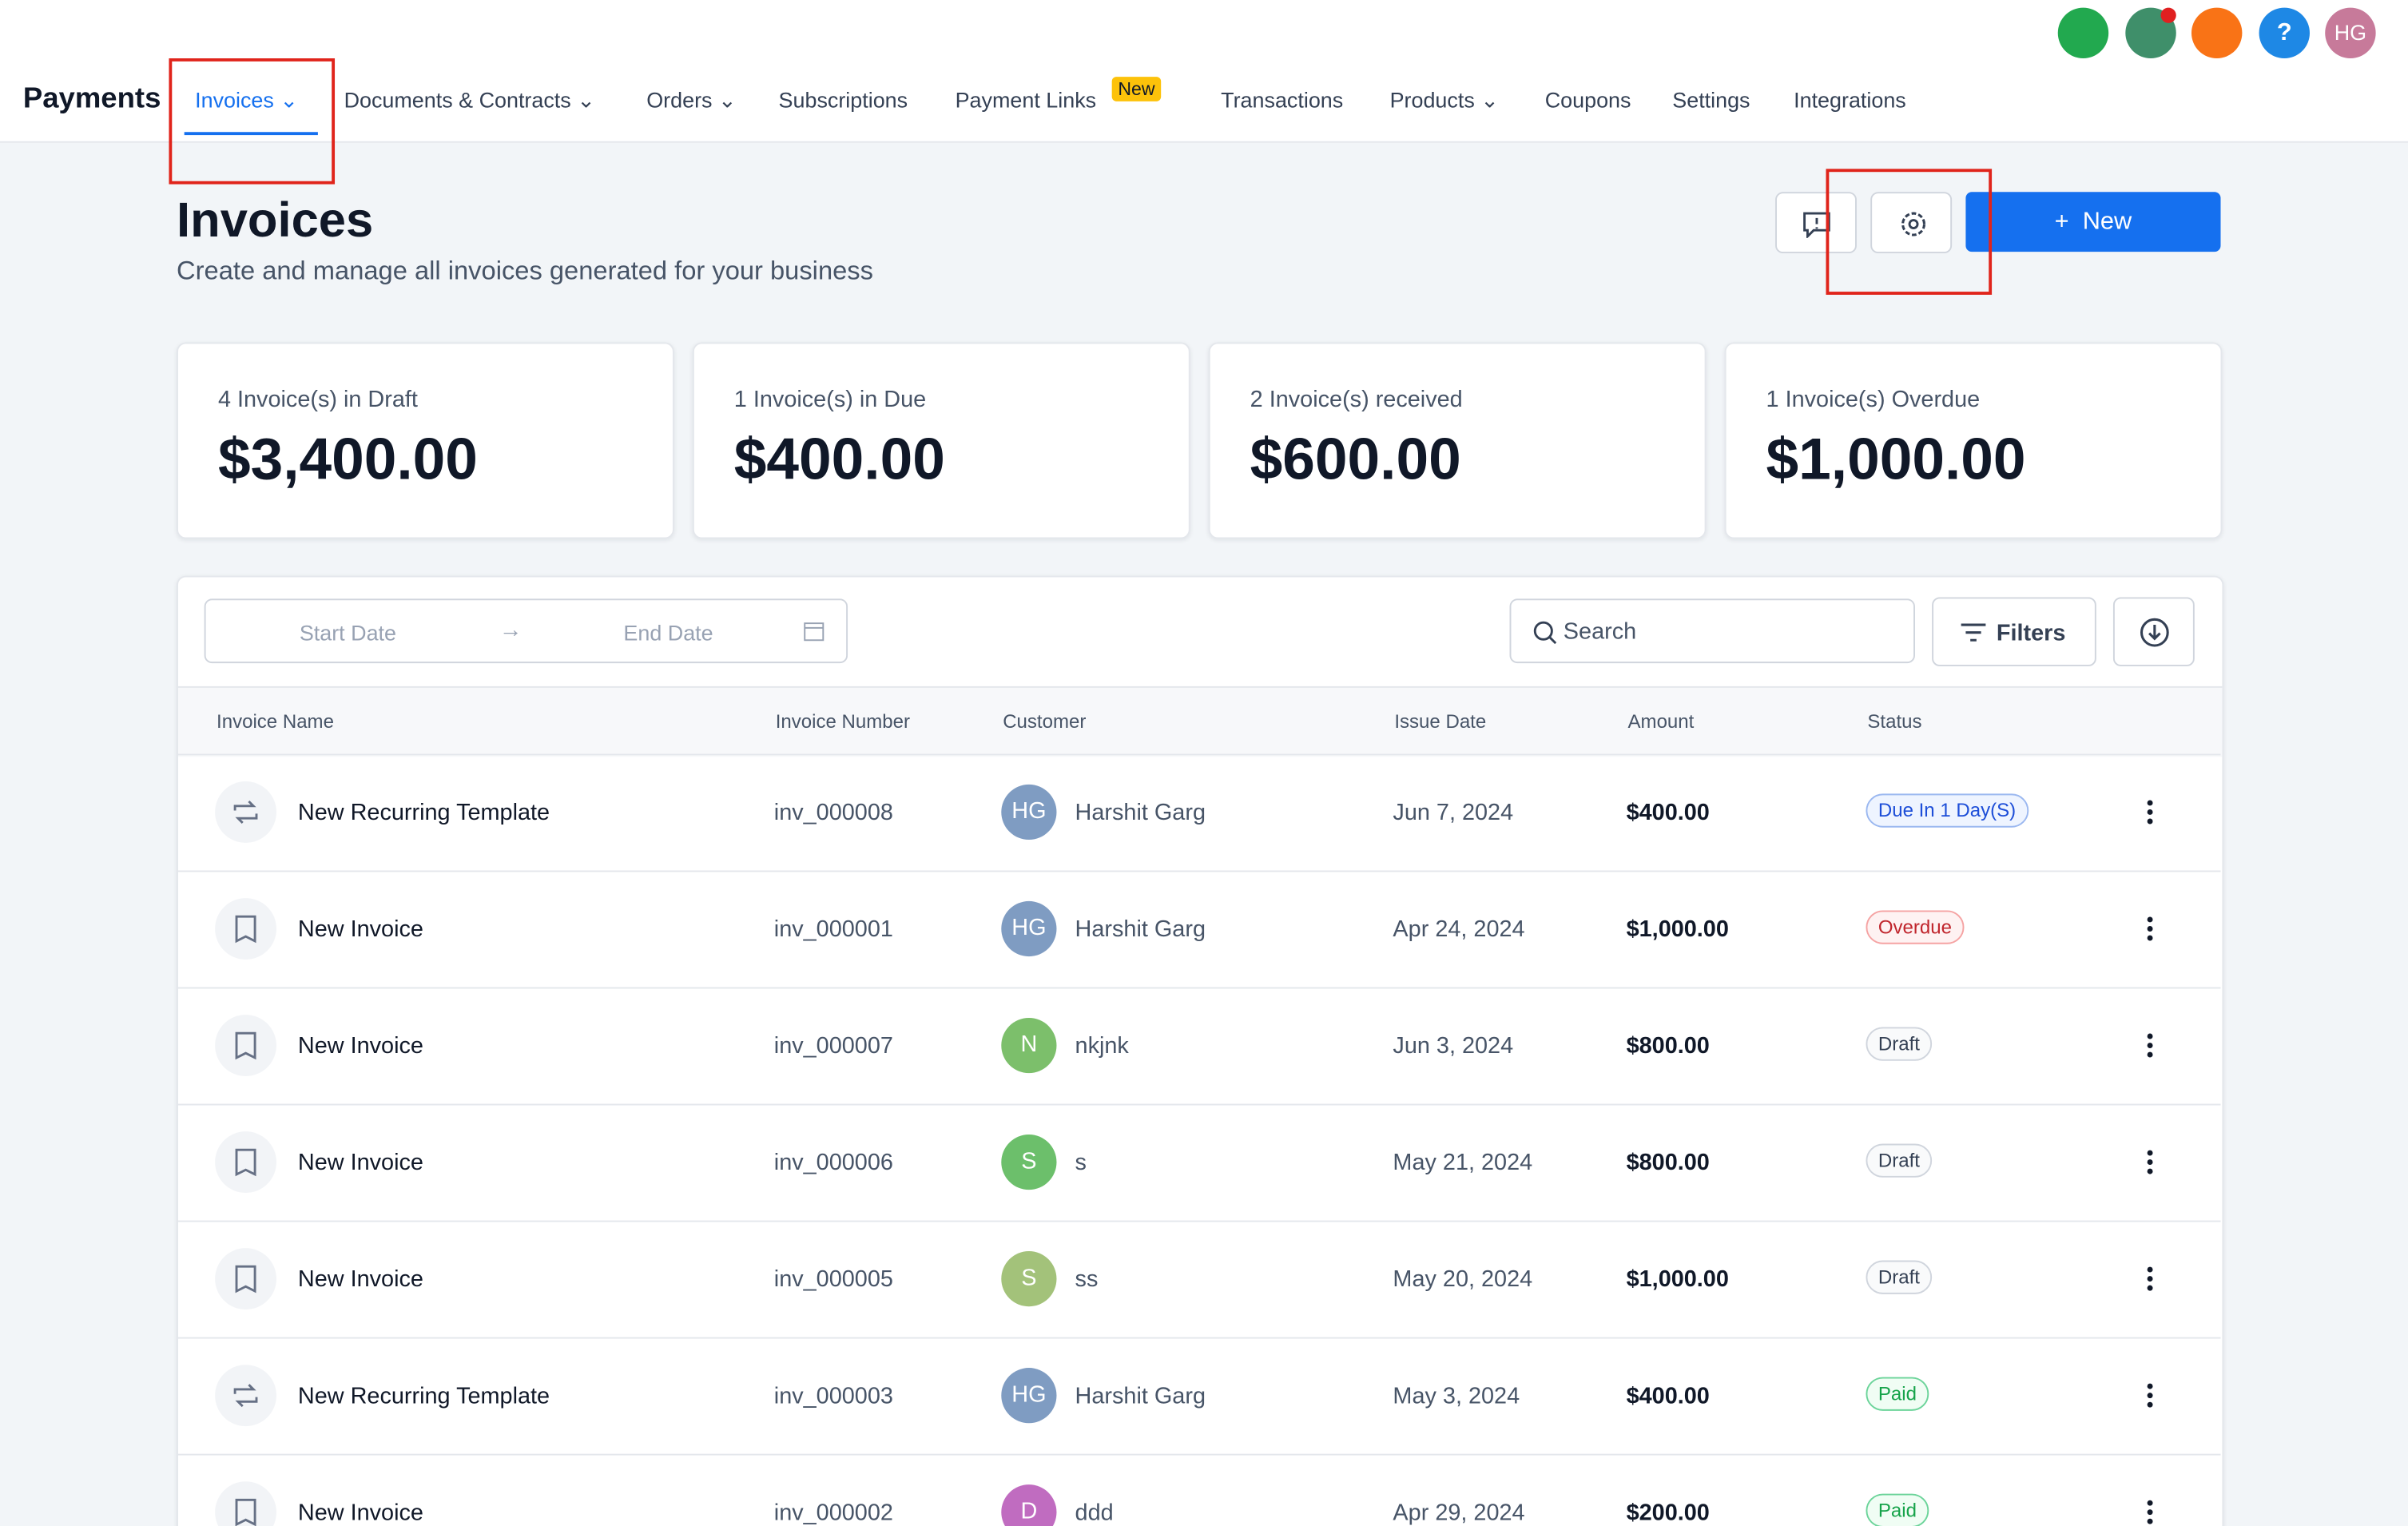  Describe the element at coordinates (1874, 400) in the screenshot. I see `stat-label: 1 Invoice(s) Overdue` at that location.